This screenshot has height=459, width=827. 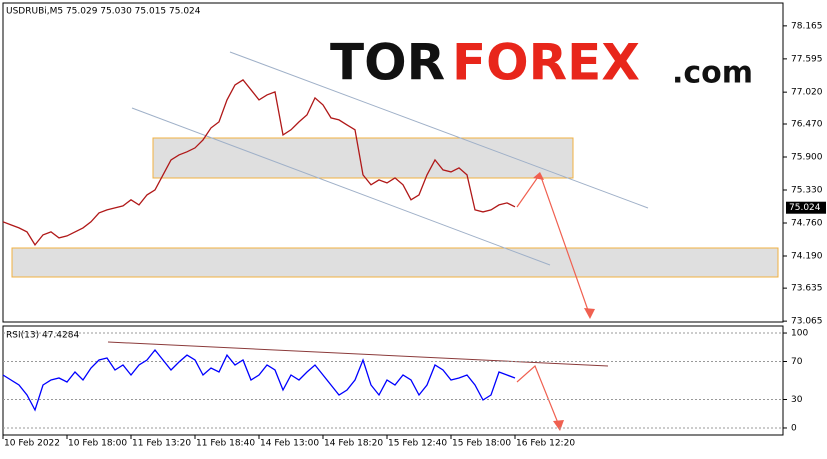 I want to click on rsi-title: RSI(13) 47.4284, so click(x=42, y=336).